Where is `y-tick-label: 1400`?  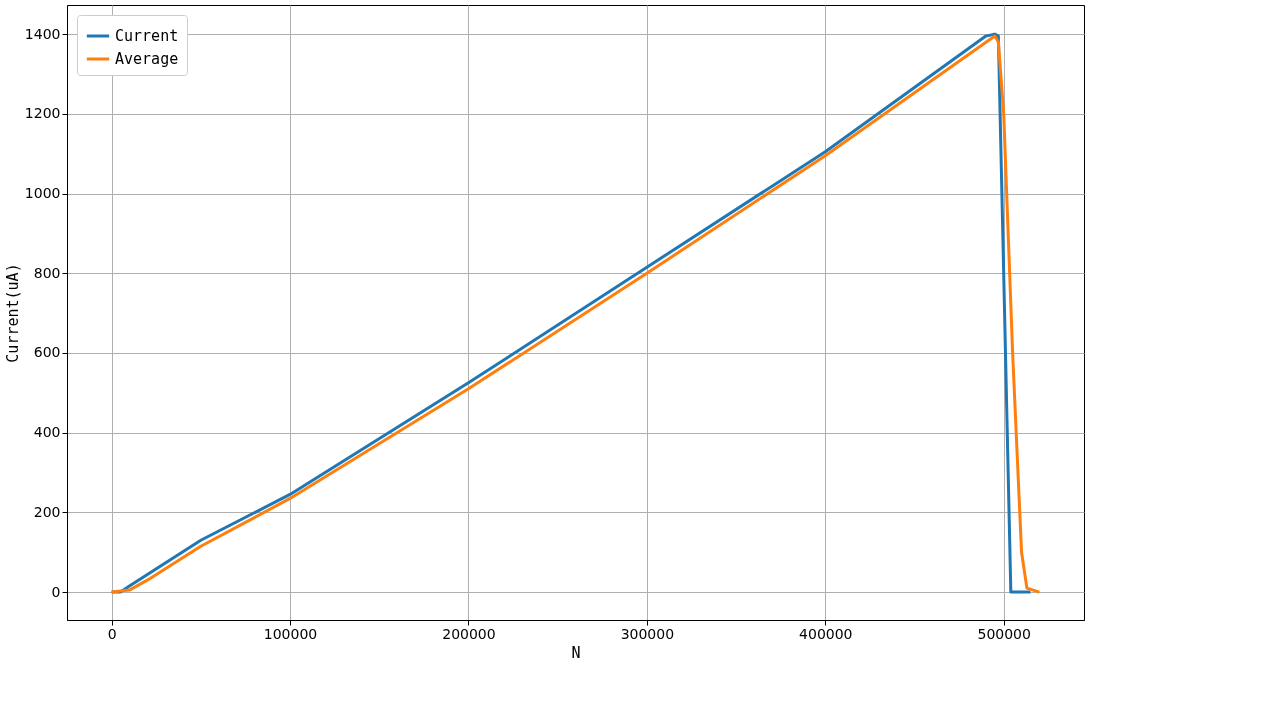
y-tick-label: 1400 is located at coordinates (42, 33).